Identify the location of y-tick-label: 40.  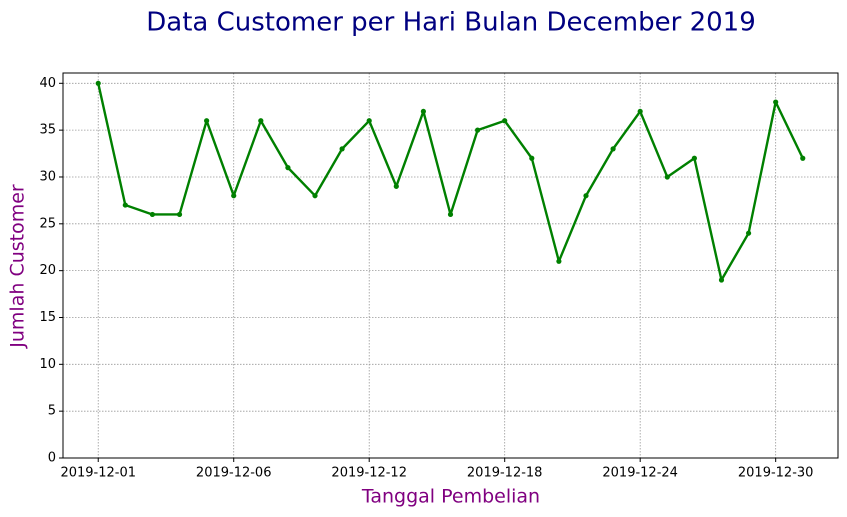
(47, 83).